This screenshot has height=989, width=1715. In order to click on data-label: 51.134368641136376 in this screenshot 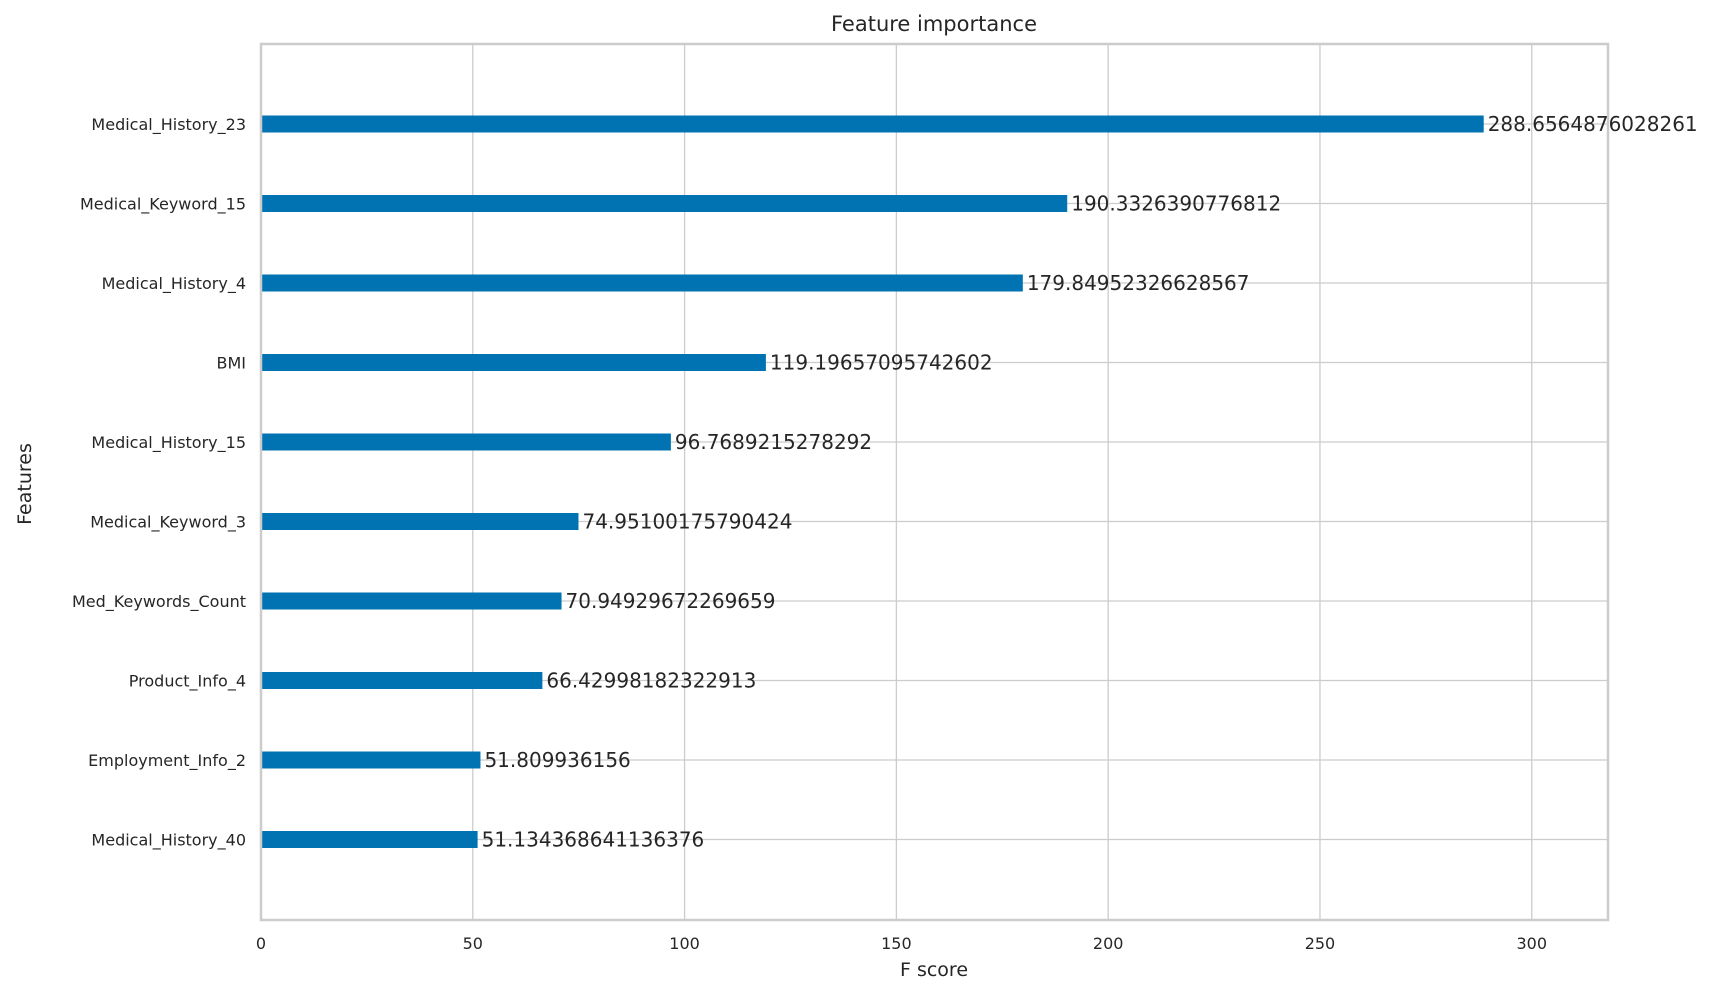, I will do `click(593, 840)`.